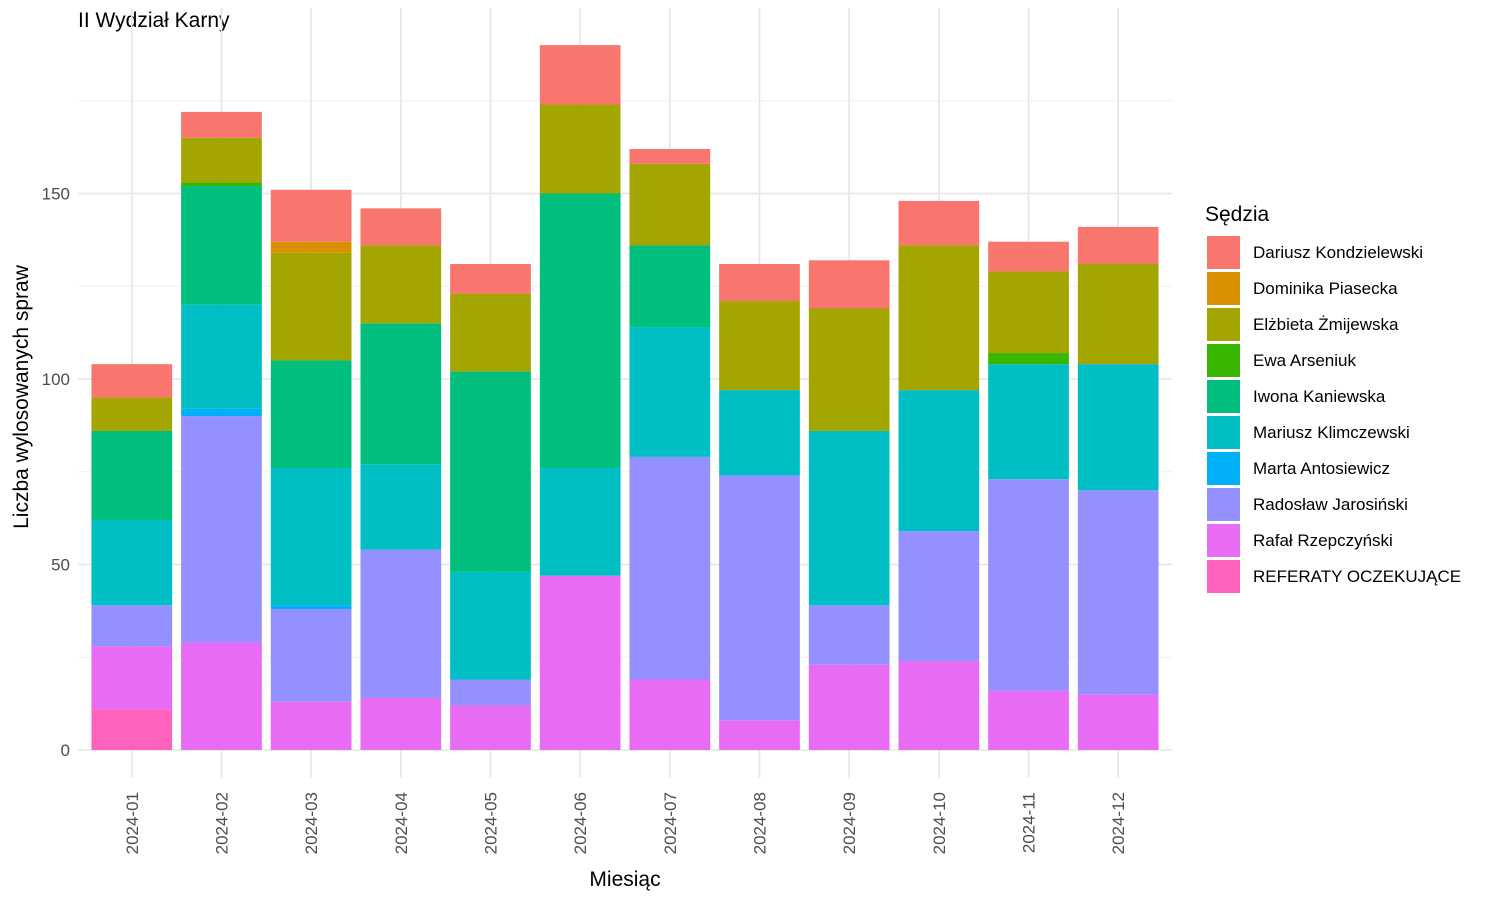  Describe the element at coordinates (849, 823) in the screenshot. I see `x-tick-label: 2024-09` at that location.